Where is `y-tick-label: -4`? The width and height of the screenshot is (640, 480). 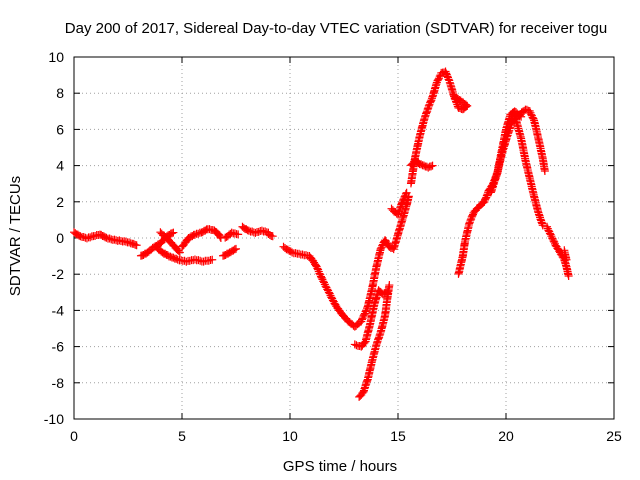
y-tick-label: -4 is located at coordinates (58, 310).